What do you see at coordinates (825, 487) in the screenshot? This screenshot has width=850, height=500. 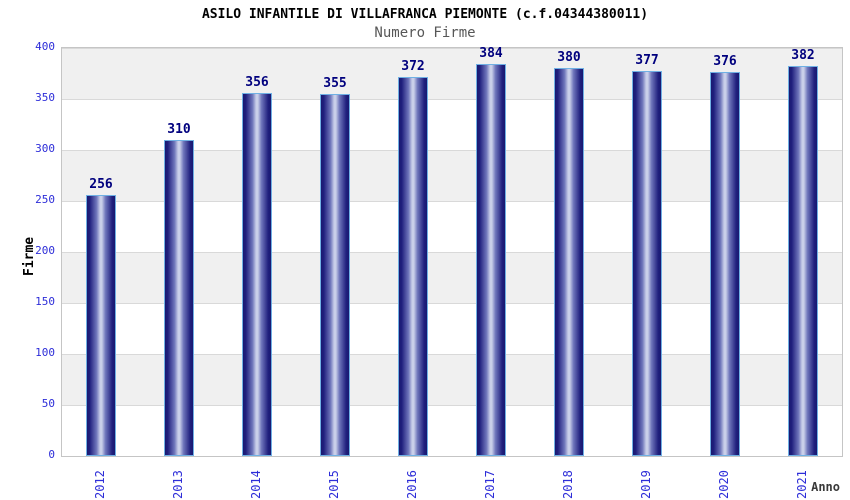 I see `x-axis-title: Anno` at bounding box center [825, 487].